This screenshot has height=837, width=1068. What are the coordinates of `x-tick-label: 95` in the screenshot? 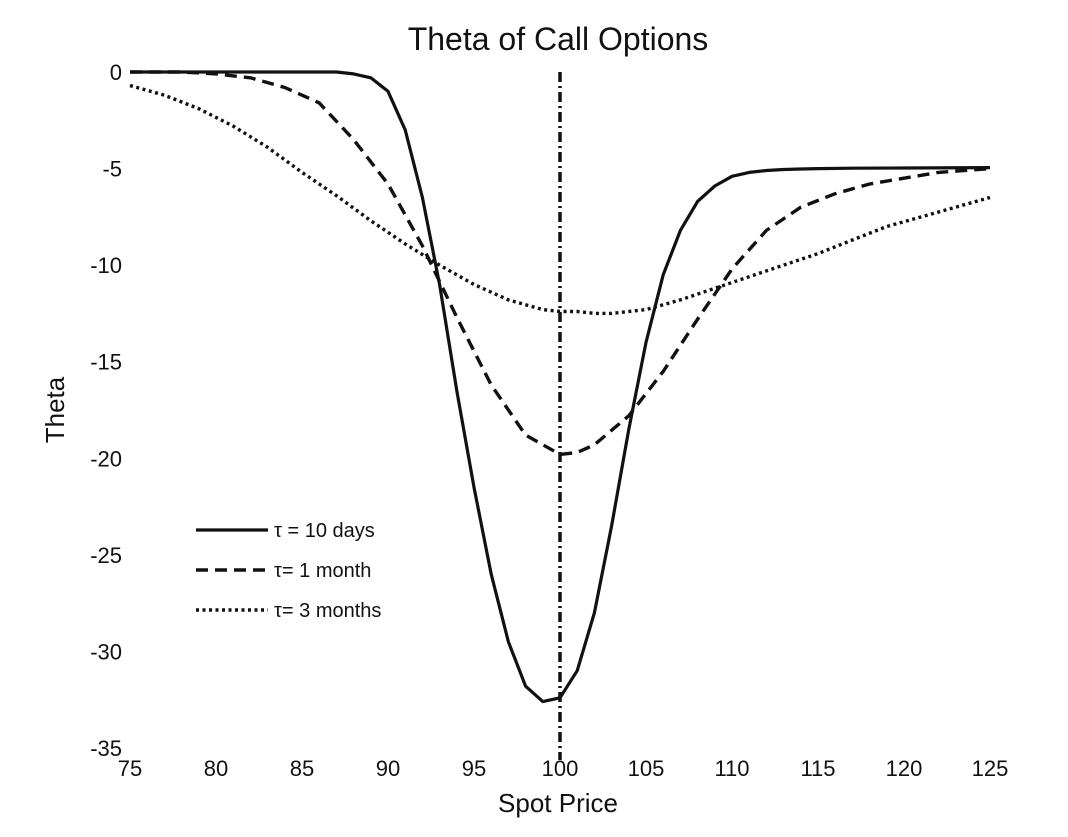 It's located at (474, 768).